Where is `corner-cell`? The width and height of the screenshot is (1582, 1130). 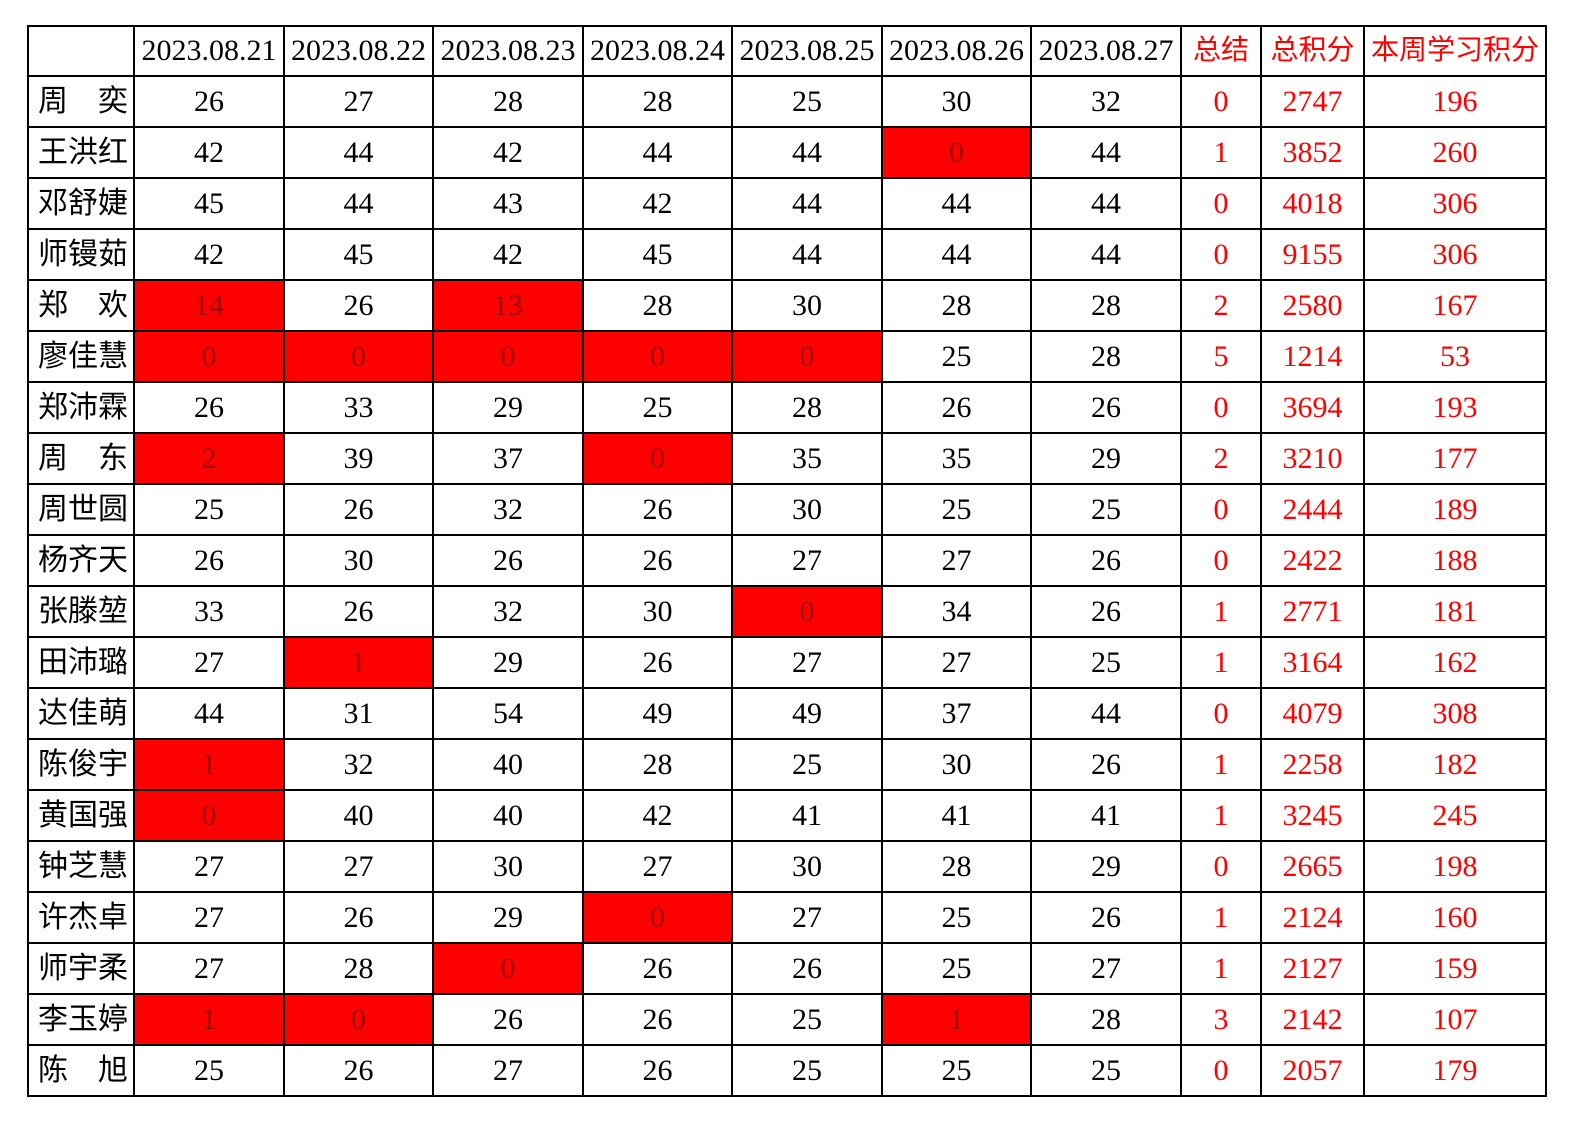 corner-cell is located at coordinates (81, 51).